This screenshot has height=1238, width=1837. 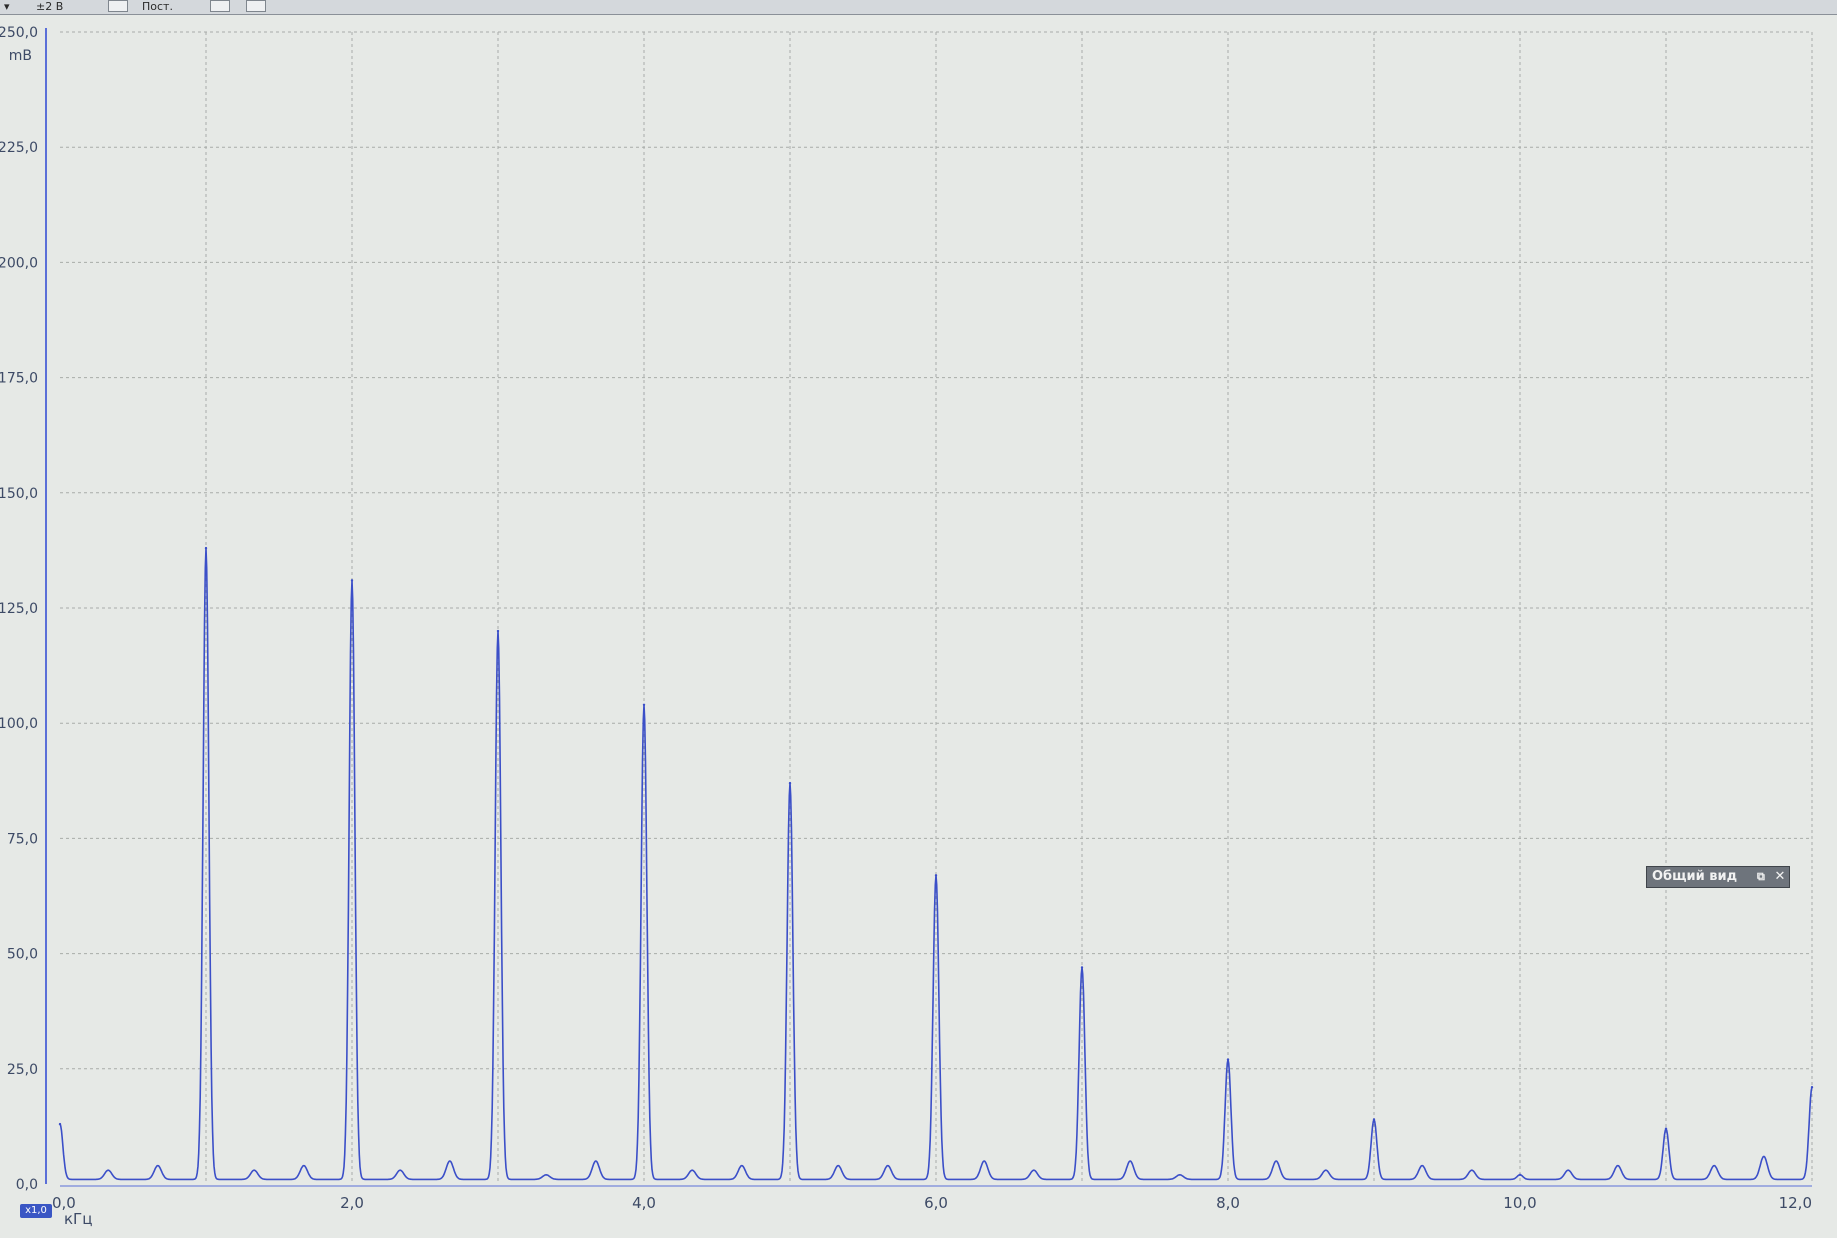 What do you see at coordinates (19, 33) in the screenshot?
I see `y-tick-label: 250,0` at bounding box center [19, 33].